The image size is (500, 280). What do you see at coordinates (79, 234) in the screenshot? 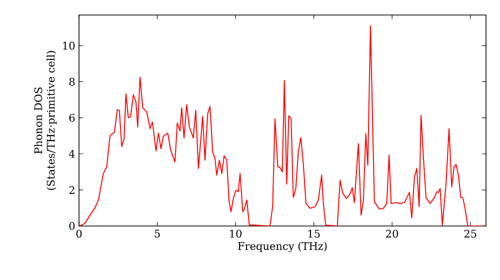
I see `x-tick-label: 0` at bounding box center [79, 234].